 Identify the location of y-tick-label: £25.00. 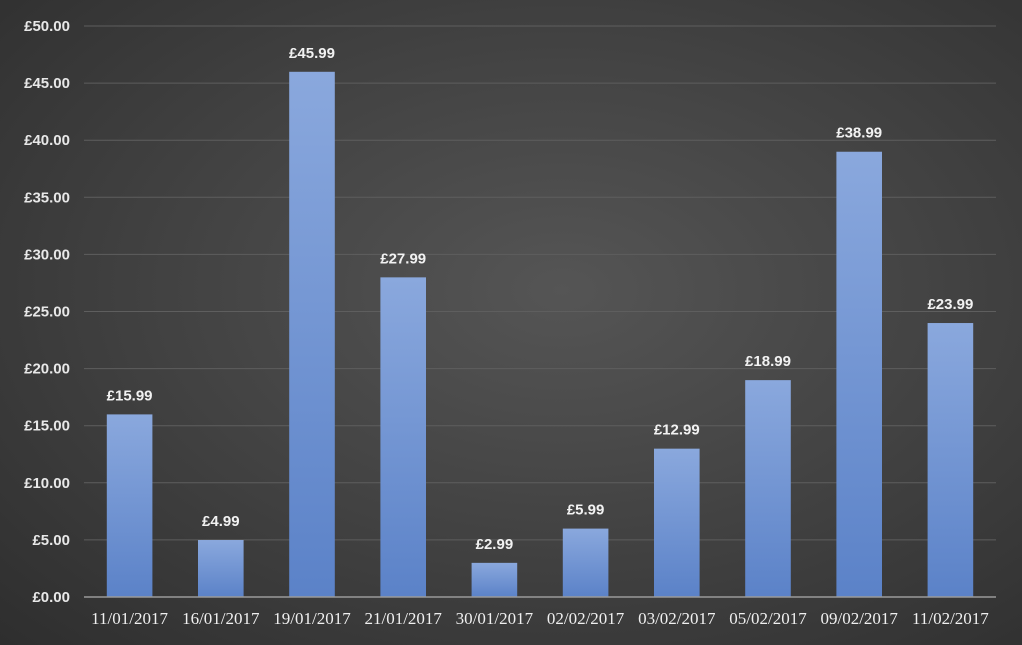
(47, 312).